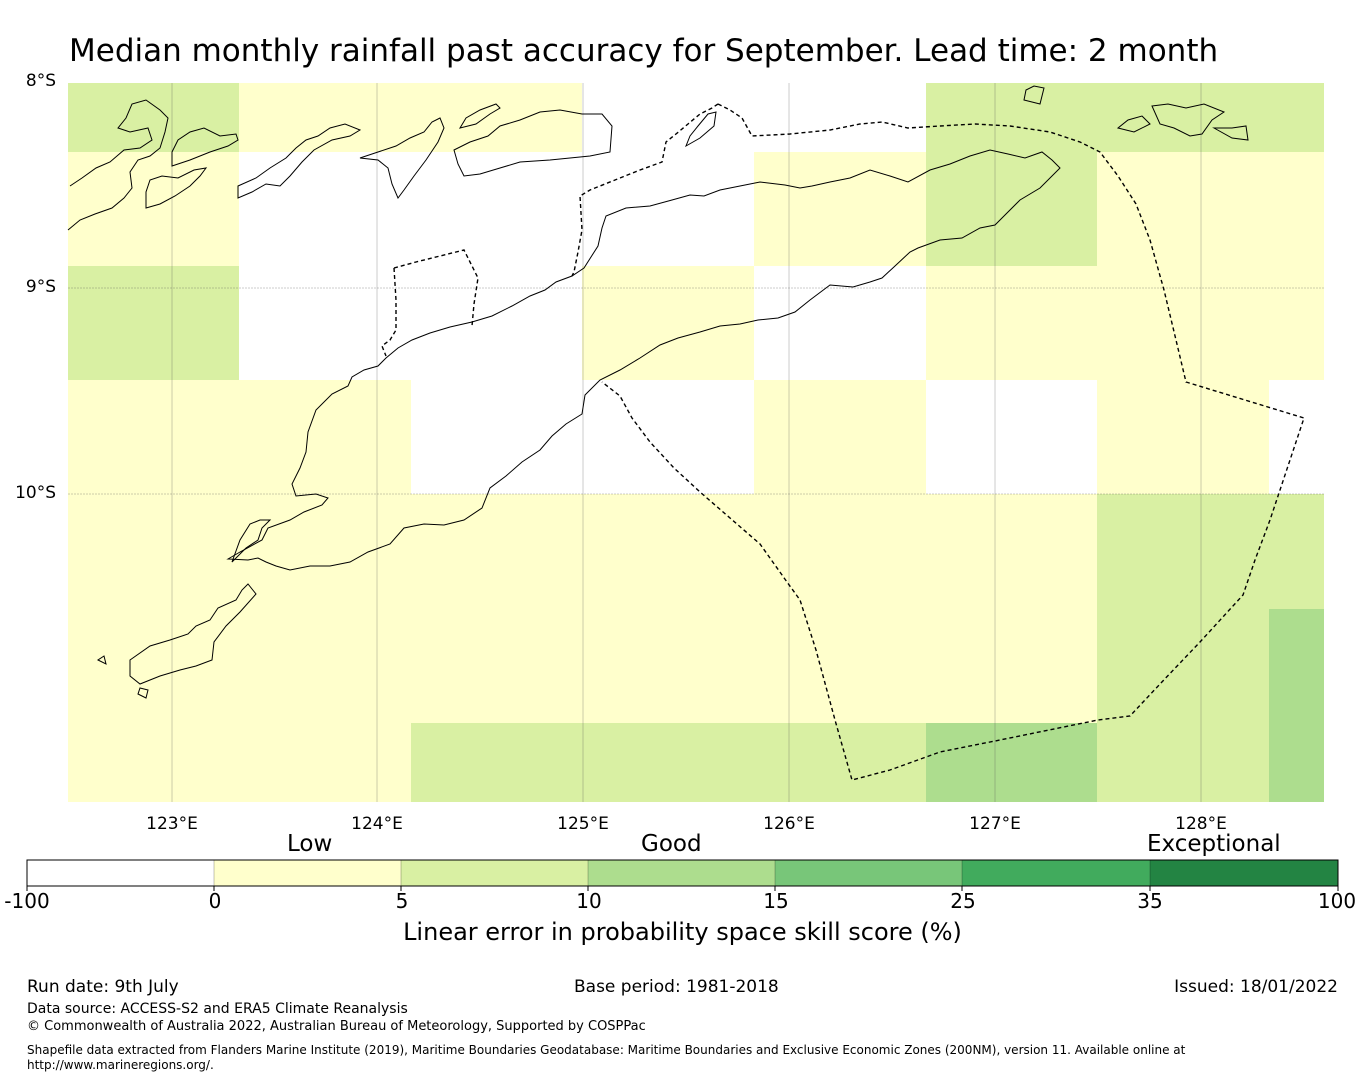 The width and height of the screenshot is (1365, 1080). I want to click on cb-tick: 0, so click(215, 901).